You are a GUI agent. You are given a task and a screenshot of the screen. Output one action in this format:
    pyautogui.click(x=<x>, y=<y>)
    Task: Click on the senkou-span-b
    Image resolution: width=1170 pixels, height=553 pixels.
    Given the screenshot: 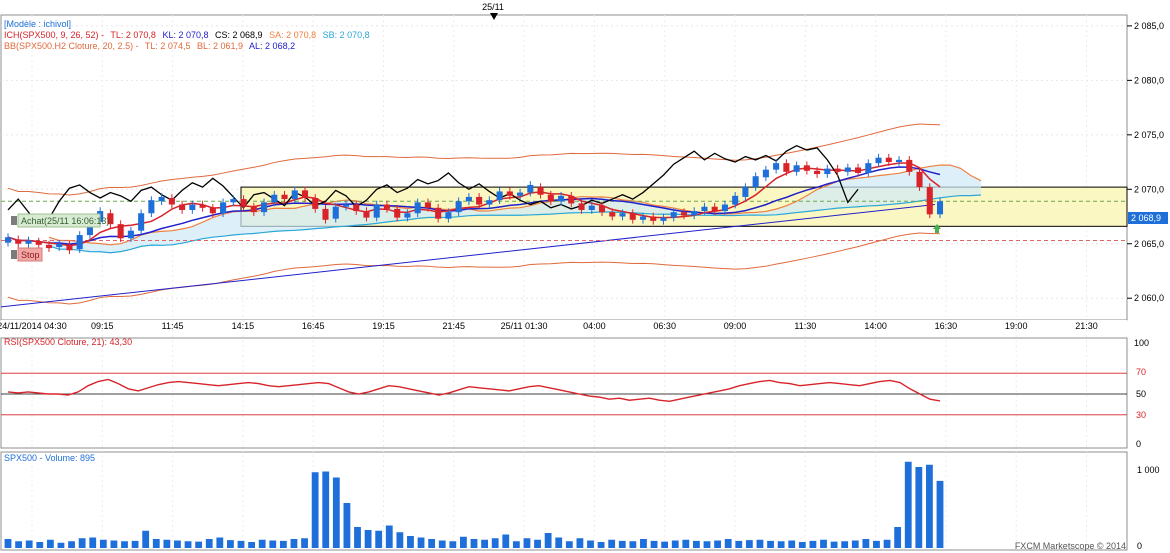 What is the action you would take?
    pyautogui.click(x=515, y=224)
    